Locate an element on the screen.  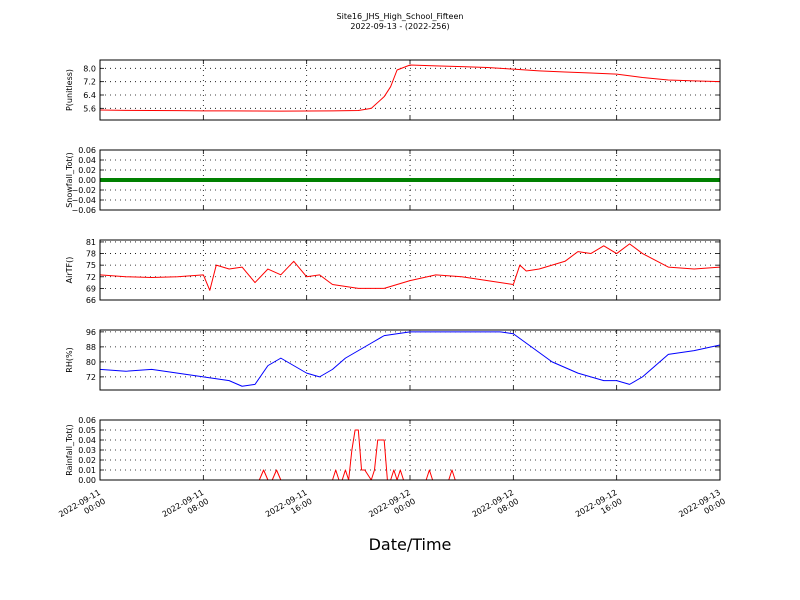
y-axis-label: AirTF() is located at coordinates (69, 270).